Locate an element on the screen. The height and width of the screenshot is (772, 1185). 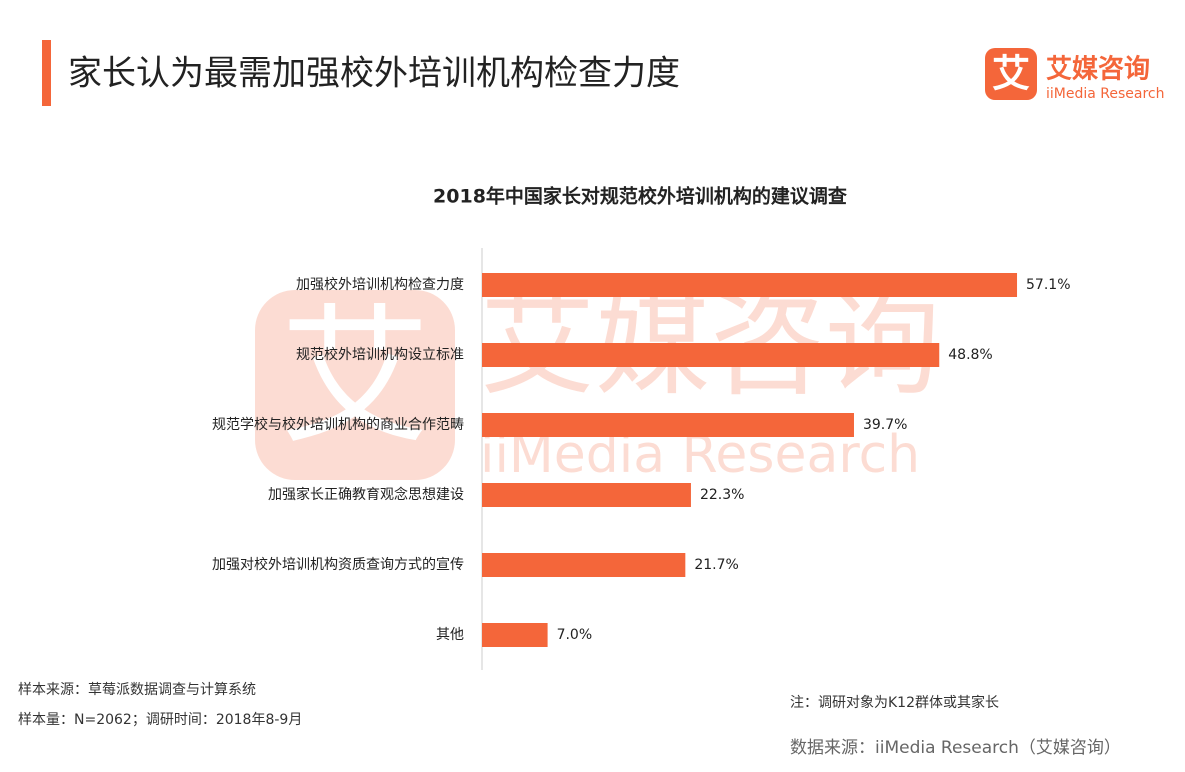
watermark-box is located at coordinates (355, 385).